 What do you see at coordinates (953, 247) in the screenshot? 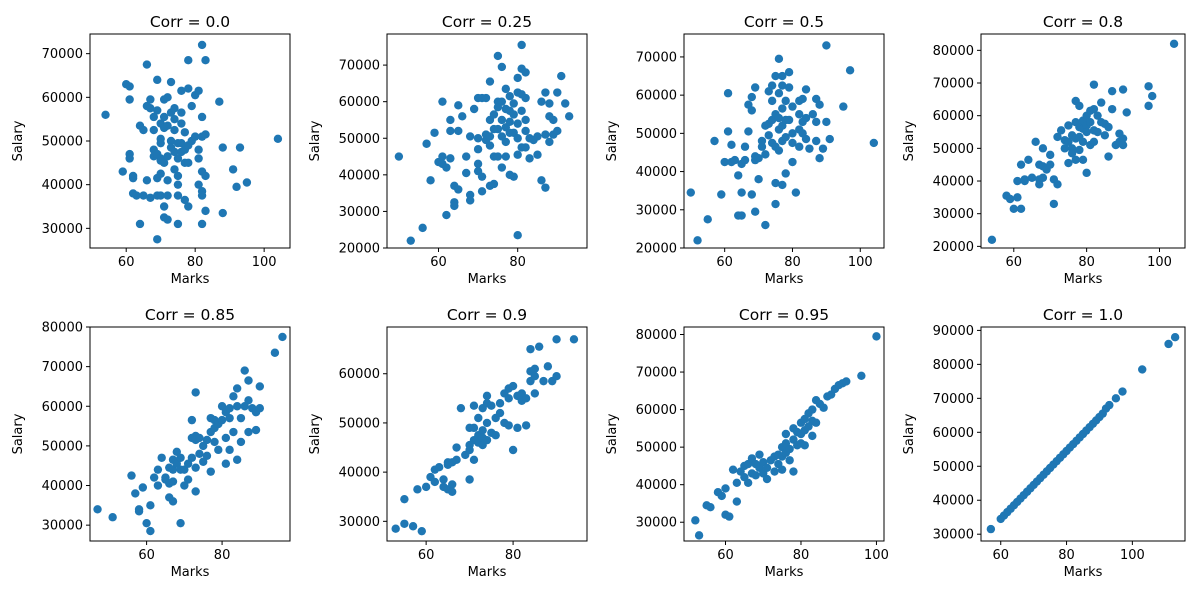
I see `y-tick-label: 20000` at bounding box center [953, 247].